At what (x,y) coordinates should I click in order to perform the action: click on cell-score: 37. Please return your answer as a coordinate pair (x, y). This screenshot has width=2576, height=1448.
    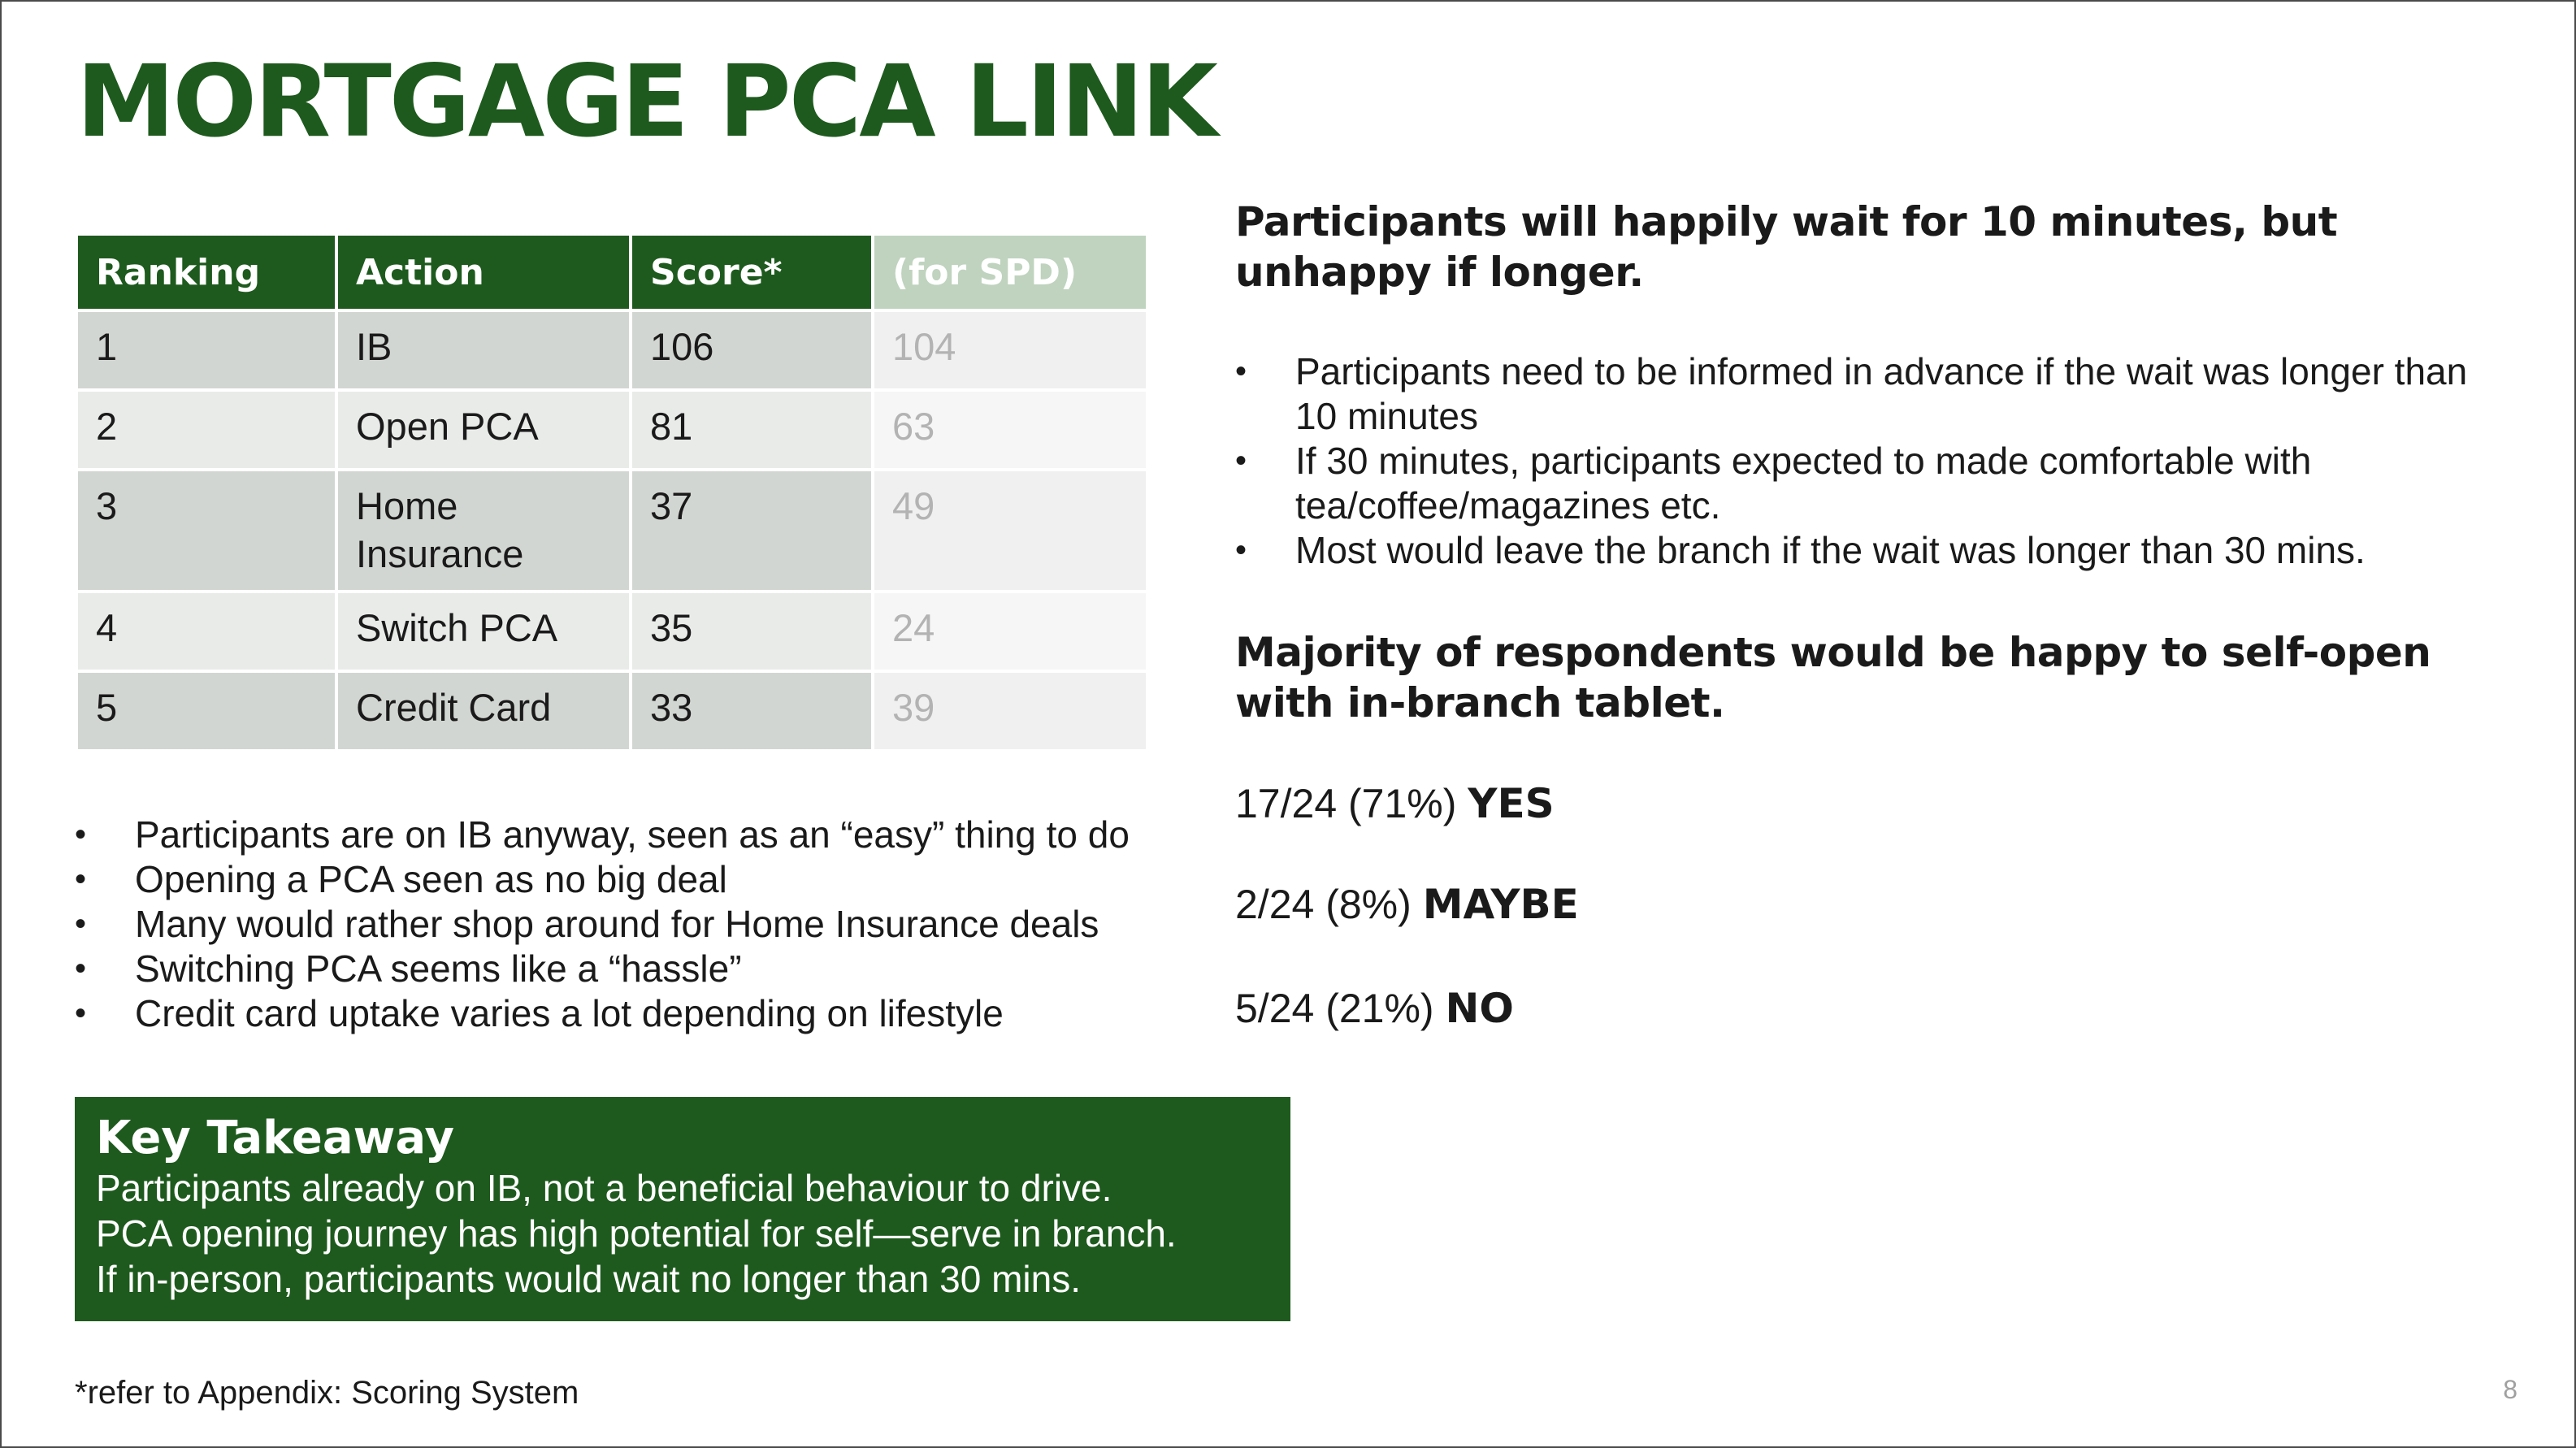
    Looking at the image, I should click on (751, 530).